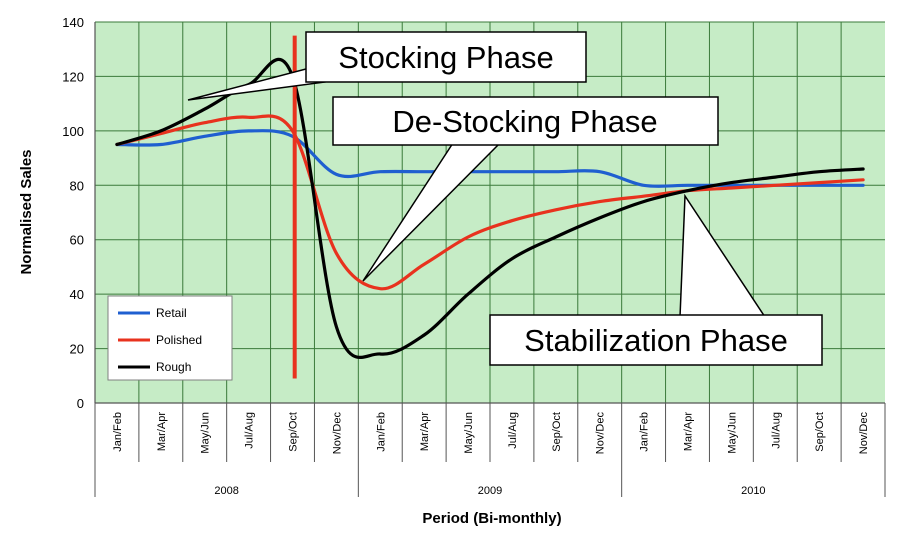 This screenshot has height=549, width=900. What do you see at coordinates (73, 76) in the screenshot?
I see `y-tick-label: 120` at bounding box center [73, 76].